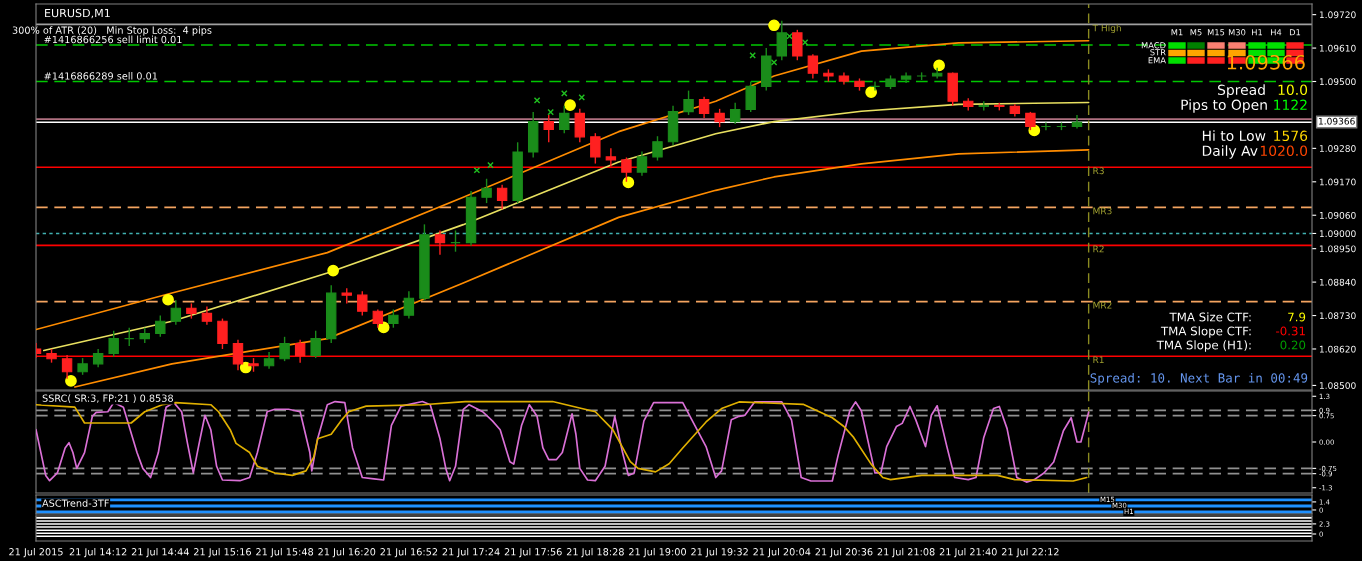 The image size is (1362, 561). What do you see at coordinates (1210, 317) in the screenshot?
I see `annotation: TMA Size CTF:` at bounding box center [1210, 317].